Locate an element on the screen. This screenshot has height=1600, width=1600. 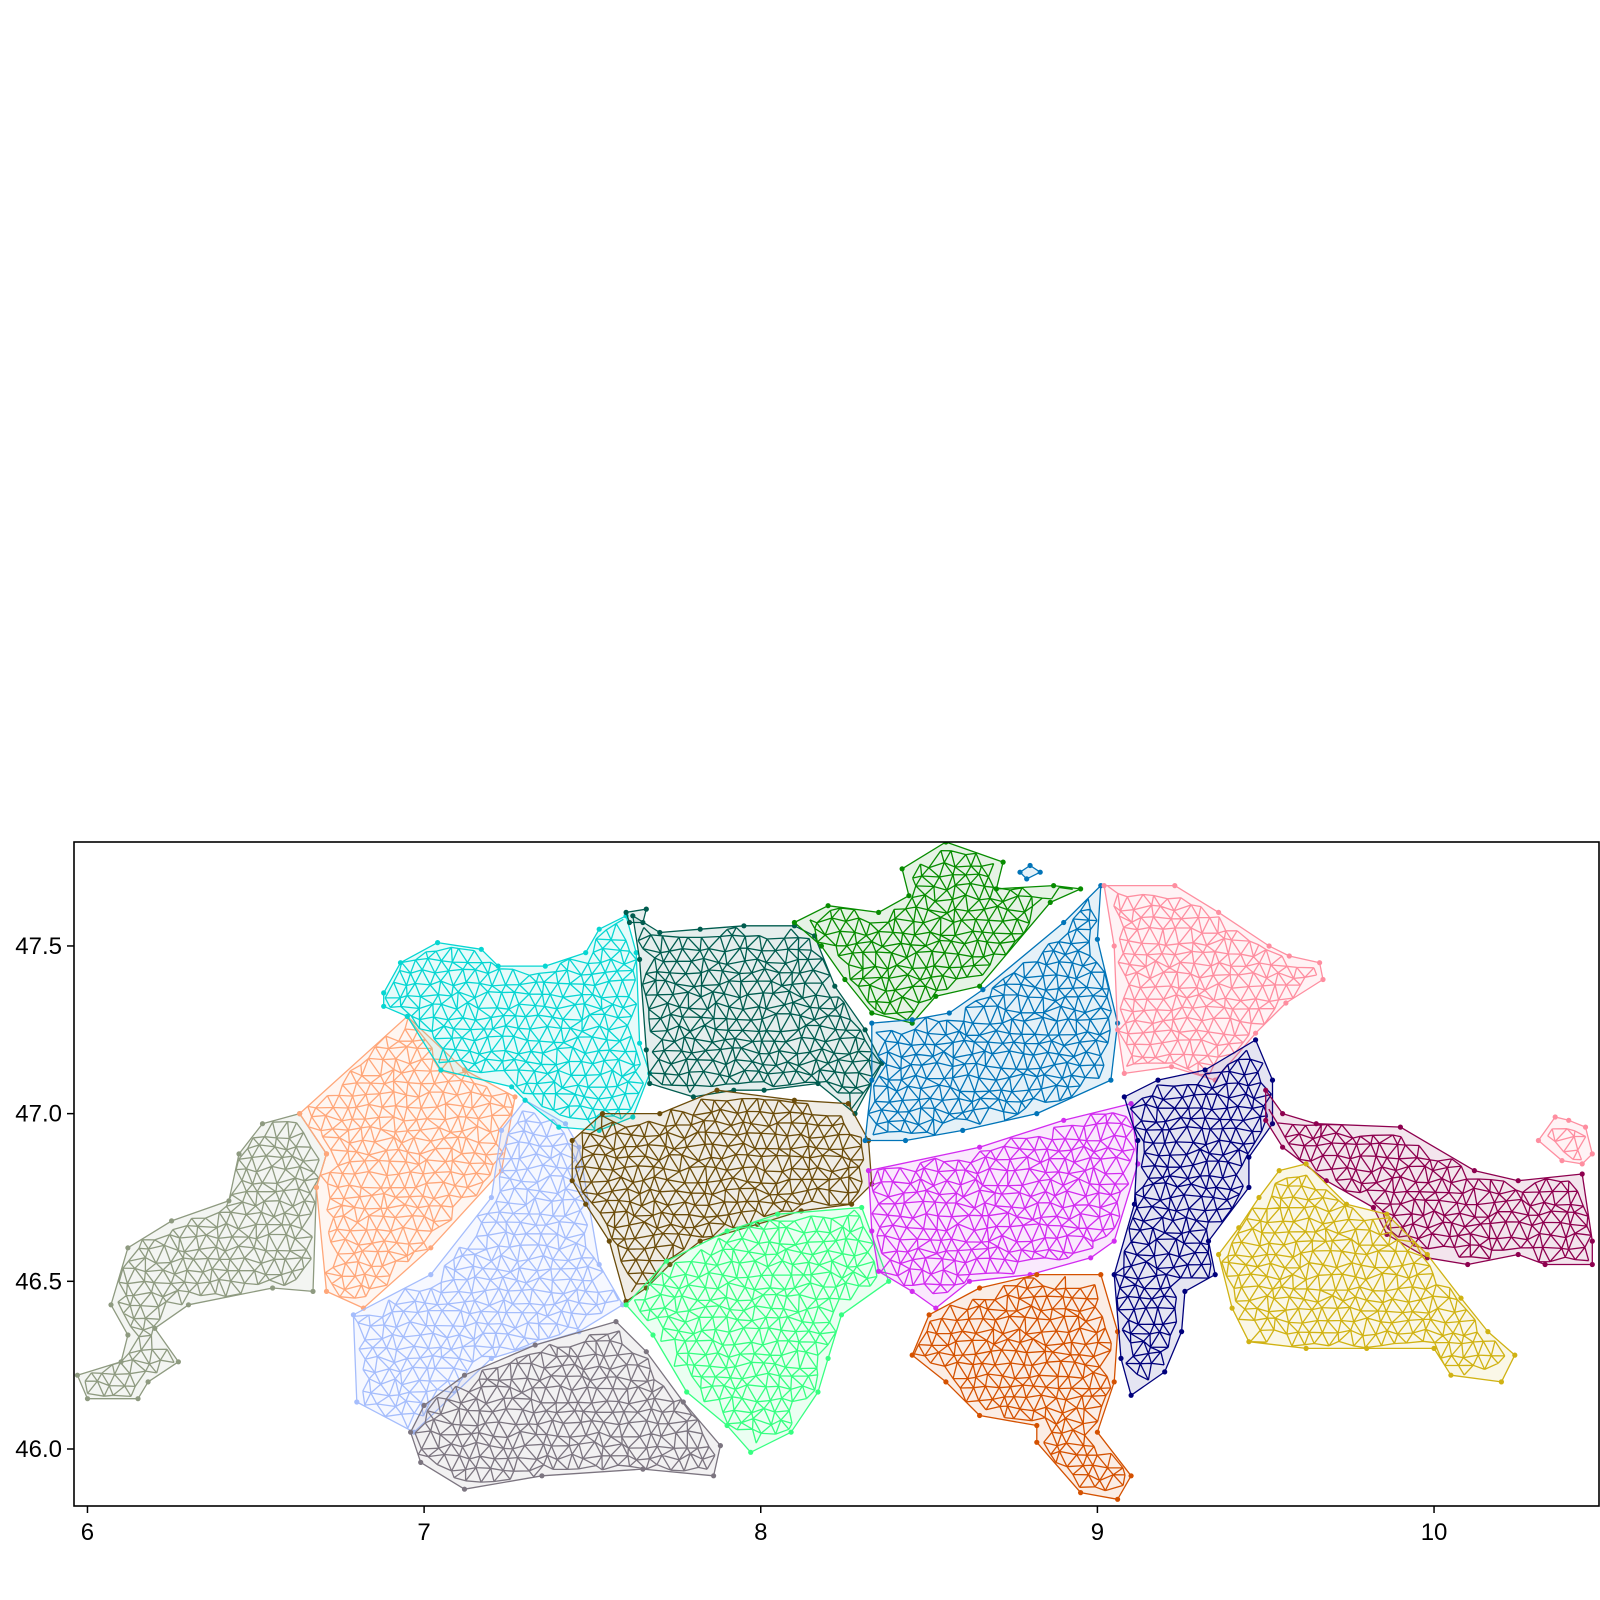
region-19-node is located at coordinates (1582, 1164).